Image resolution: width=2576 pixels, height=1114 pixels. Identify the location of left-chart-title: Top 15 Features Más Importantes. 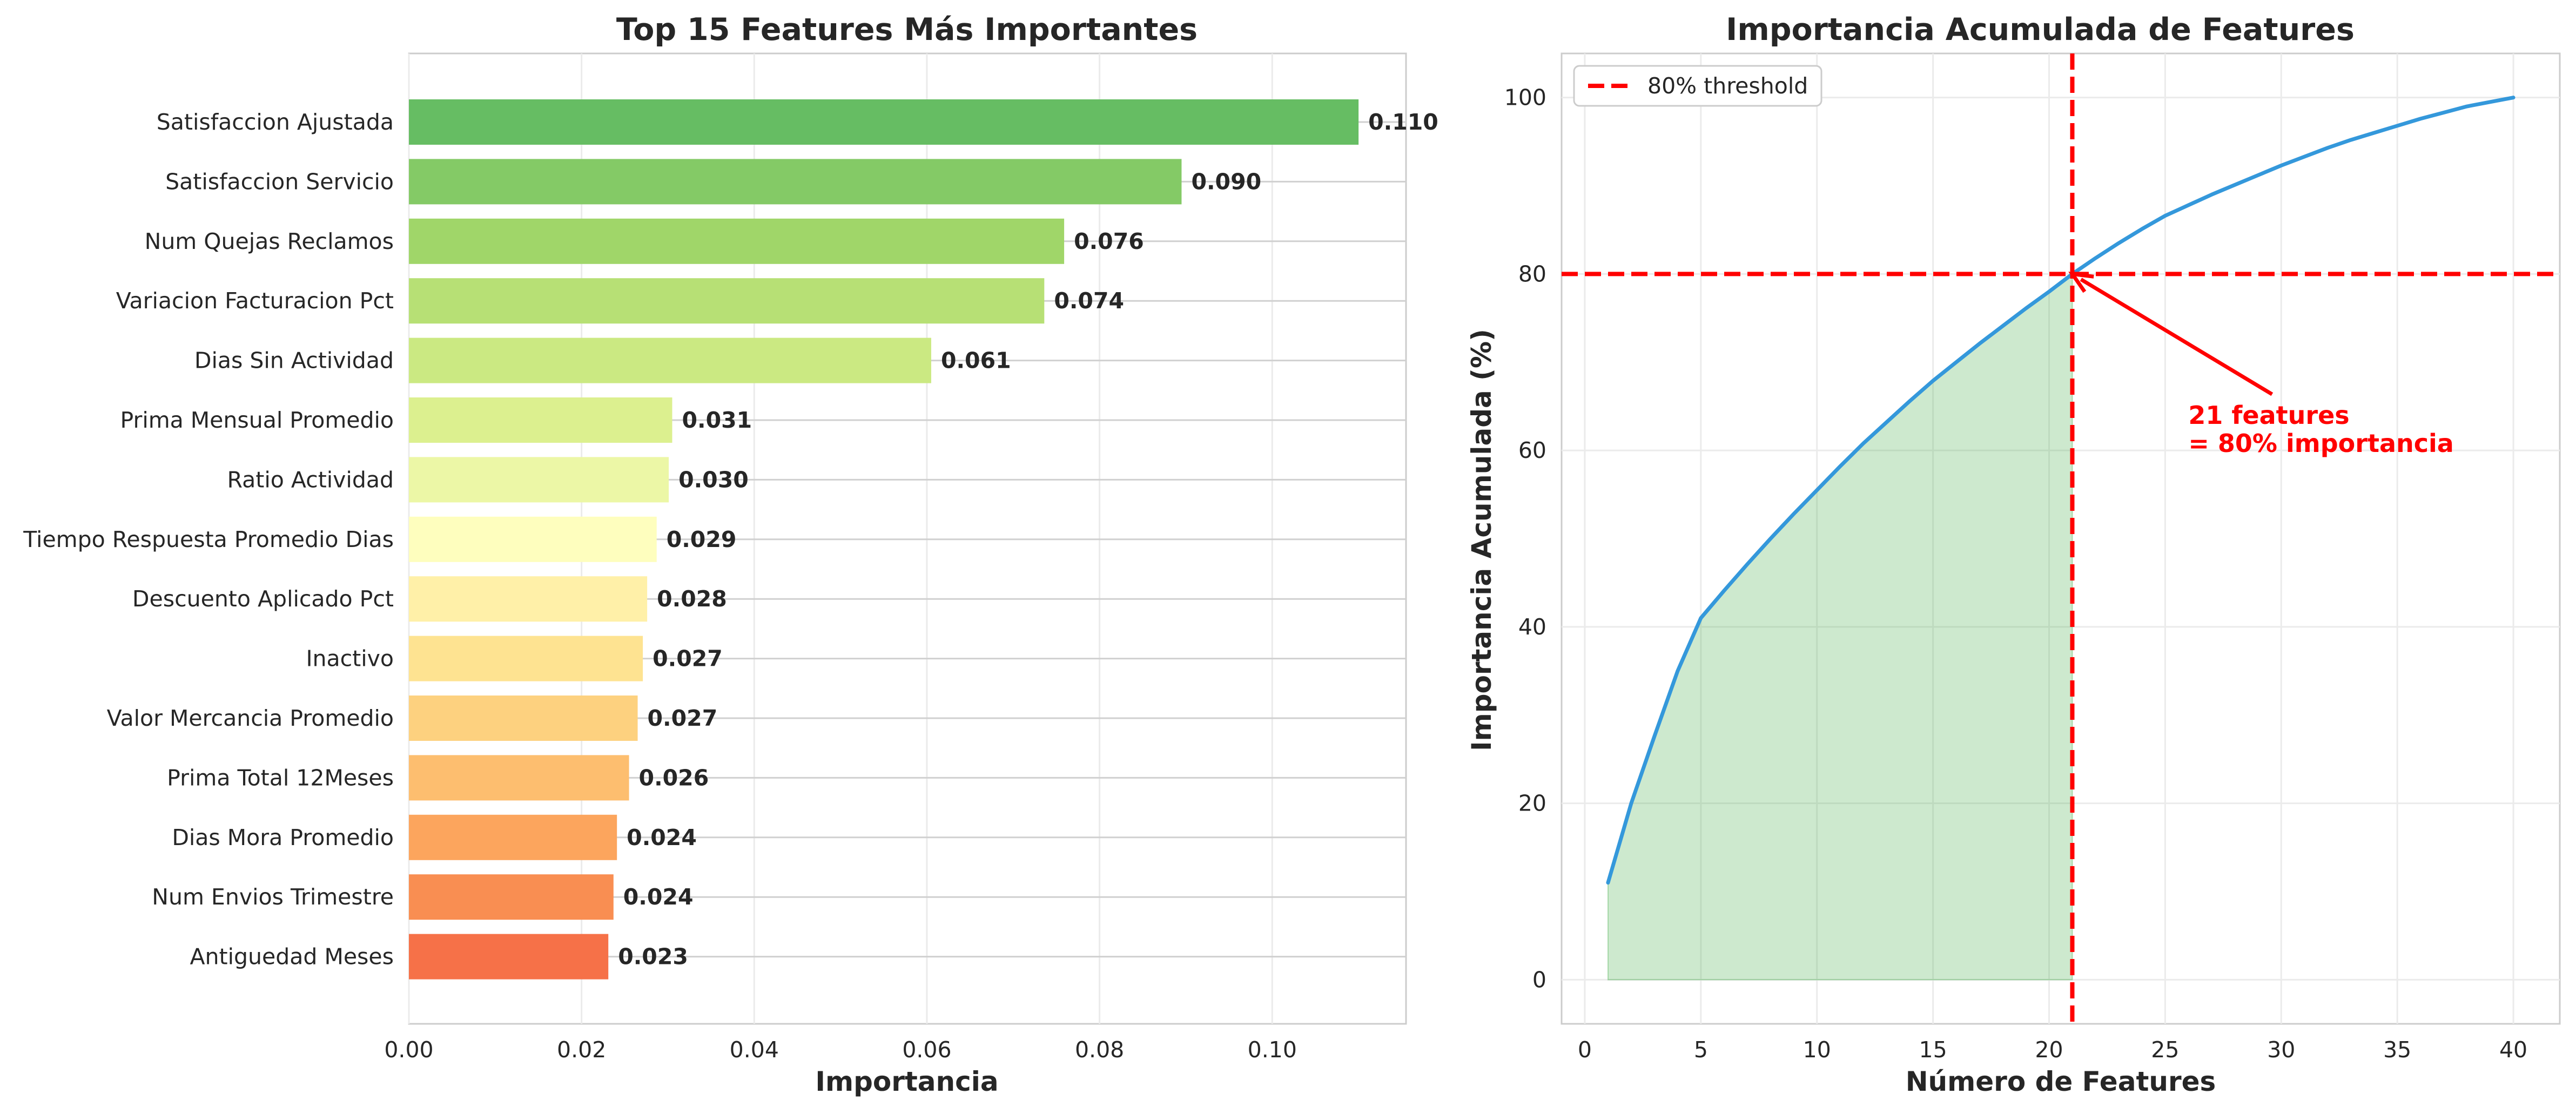
(907, 30).